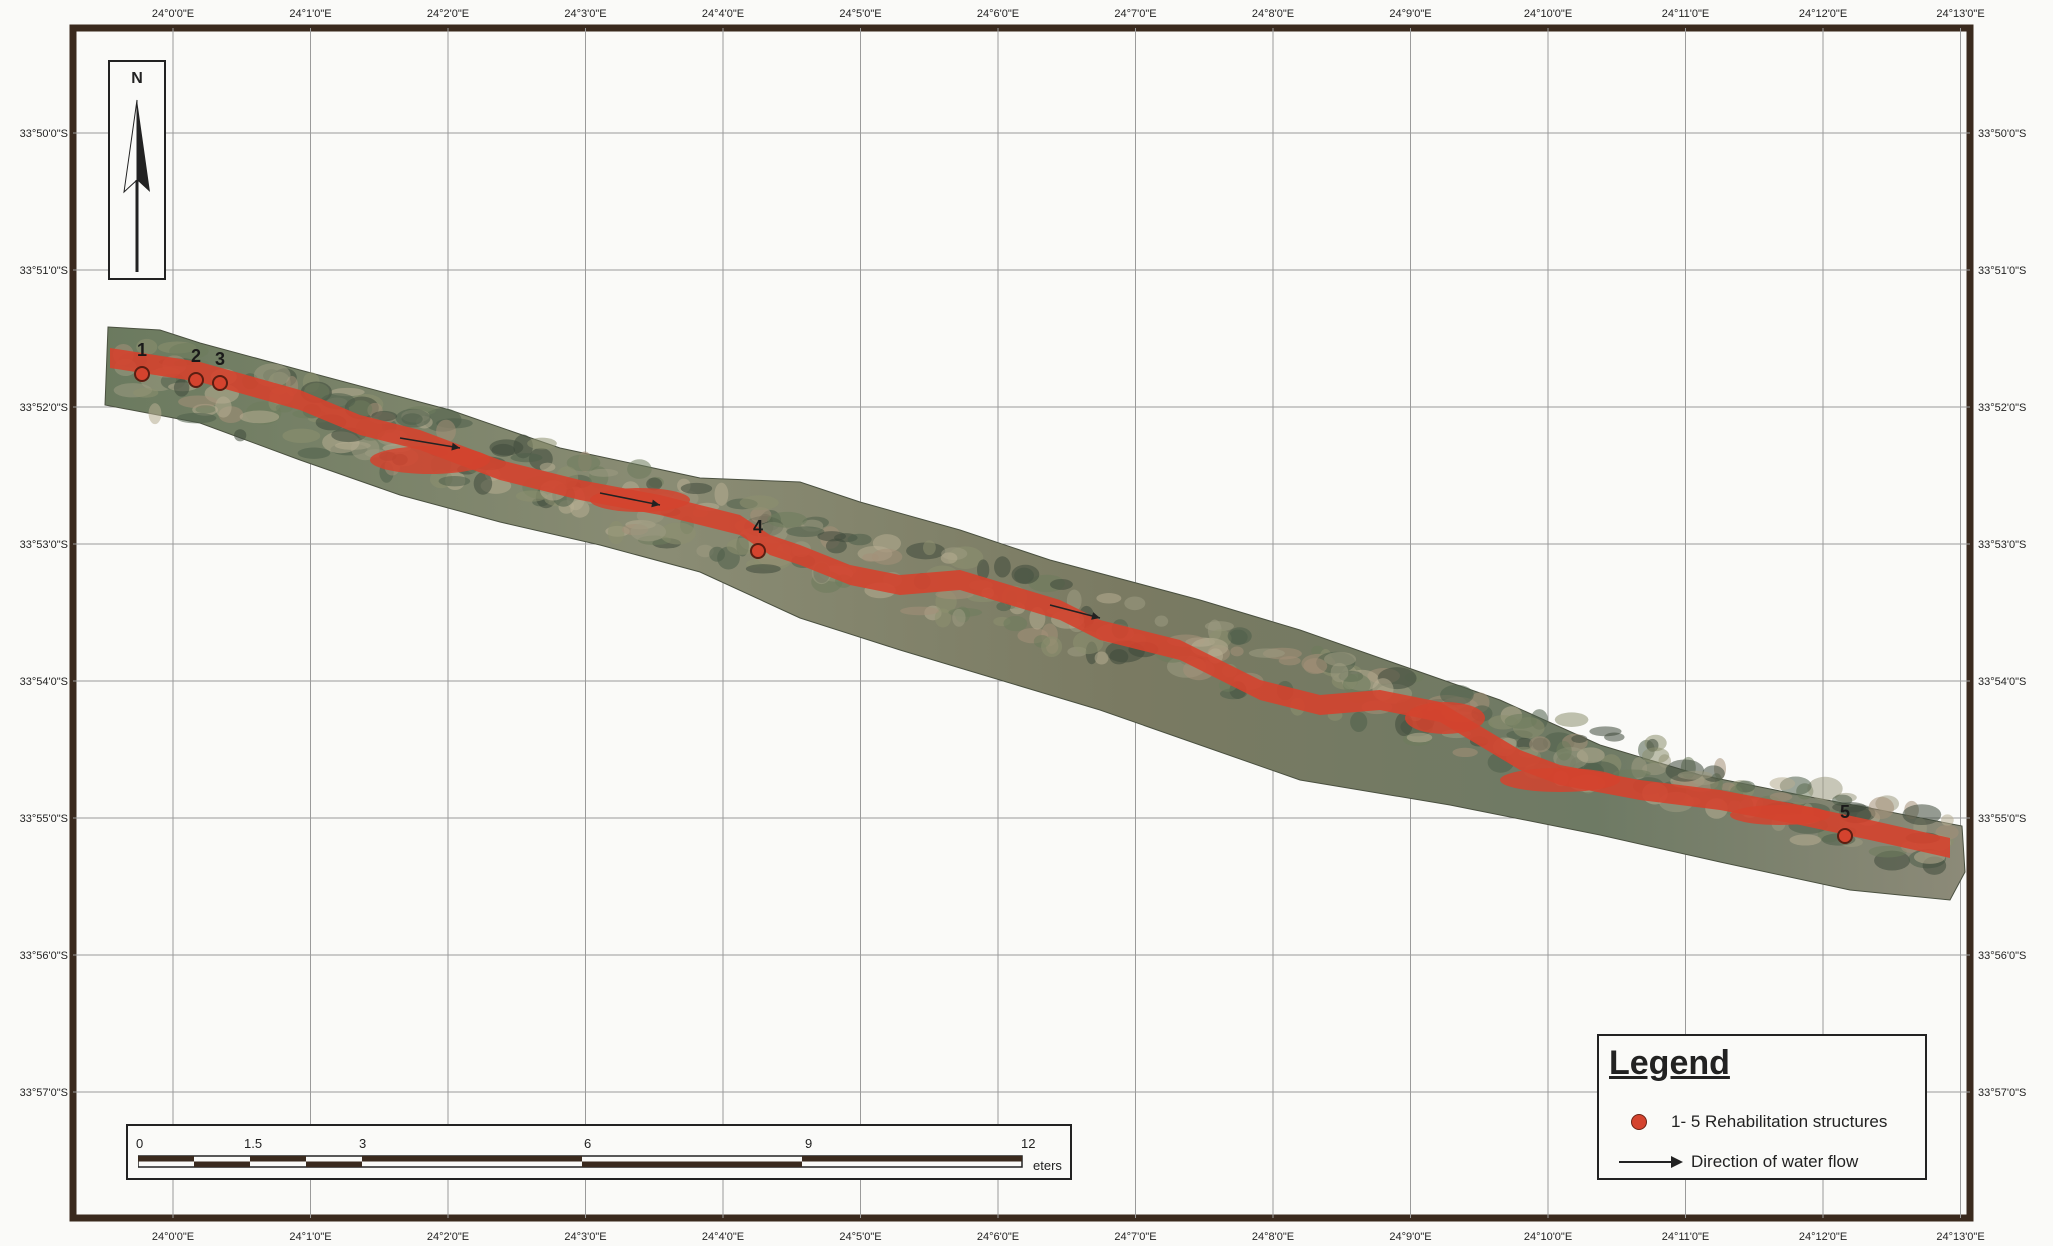  What do you see at coordinates (44, 819) in the screenshot?
I see `latitude-label-left: 33°55'0"S` at bounding box center [44, 819].